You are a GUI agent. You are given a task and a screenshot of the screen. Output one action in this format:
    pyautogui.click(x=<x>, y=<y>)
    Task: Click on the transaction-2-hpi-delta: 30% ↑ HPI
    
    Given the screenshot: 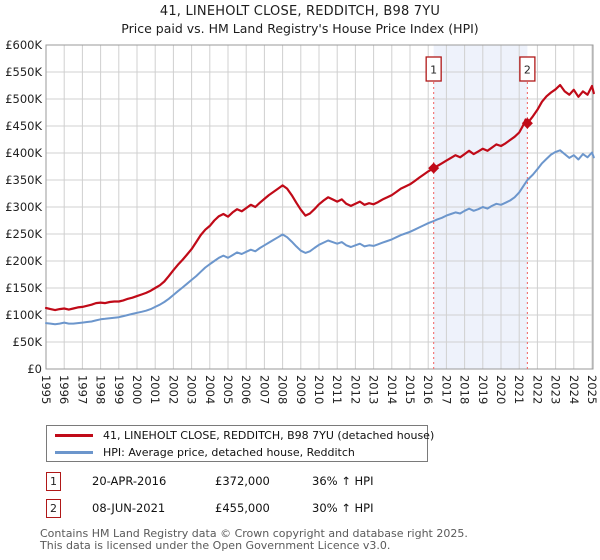 What is the action you would take?
    pyautogui.click(x=343, y=508)
    